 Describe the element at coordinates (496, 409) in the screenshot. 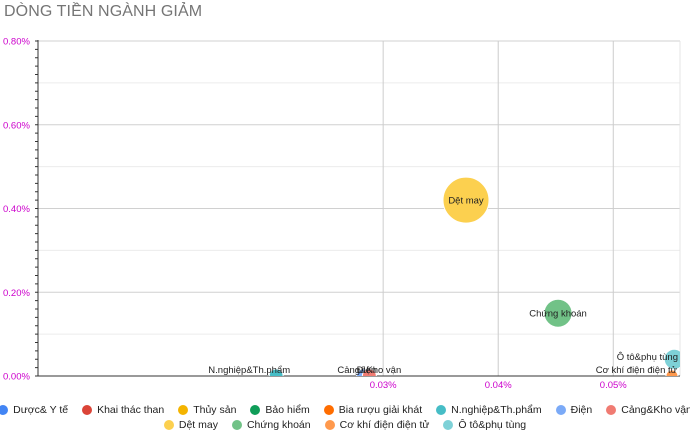

I see `legend-label: N.nghiệp&Th.phẩm` at that location.